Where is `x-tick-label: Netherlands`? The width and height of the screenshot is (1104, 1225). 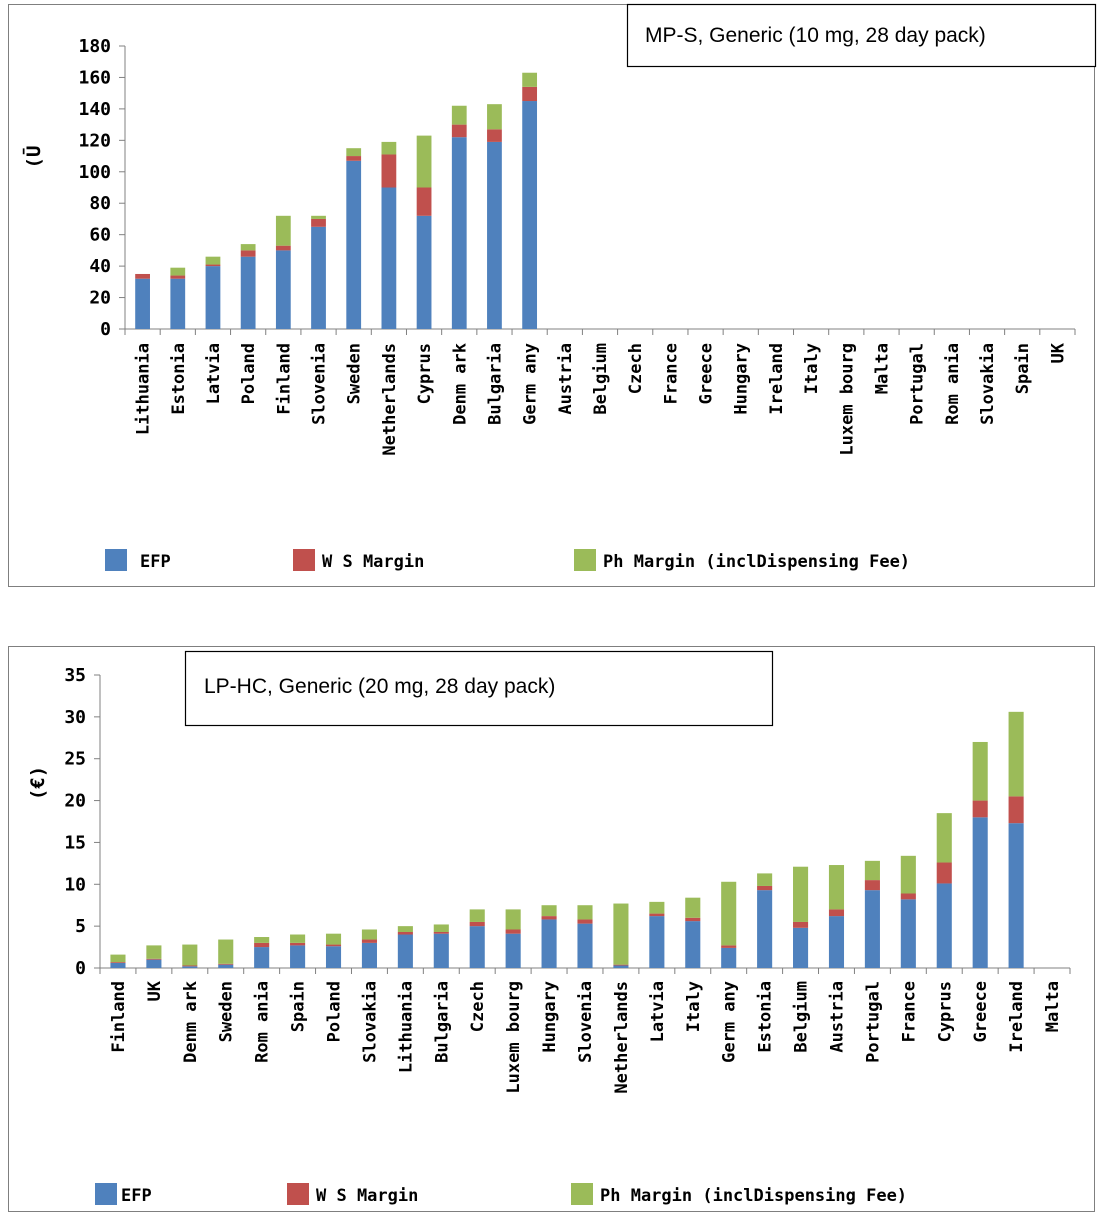
x-tick-label: Netherlands is located at coordinates (390, 399).